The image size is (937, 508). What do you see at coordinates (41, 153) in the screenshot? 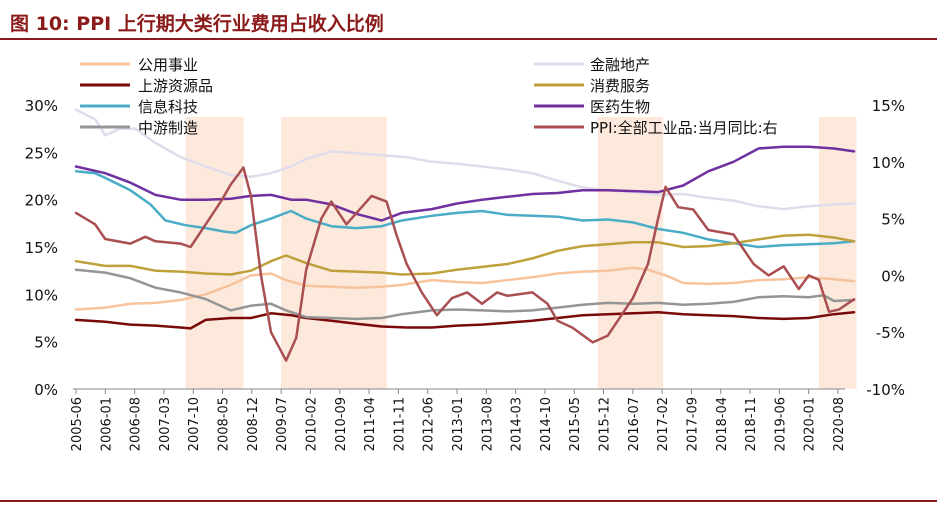
I see `left-axis-tick-label: 25%` at bounding box center [41, 153].